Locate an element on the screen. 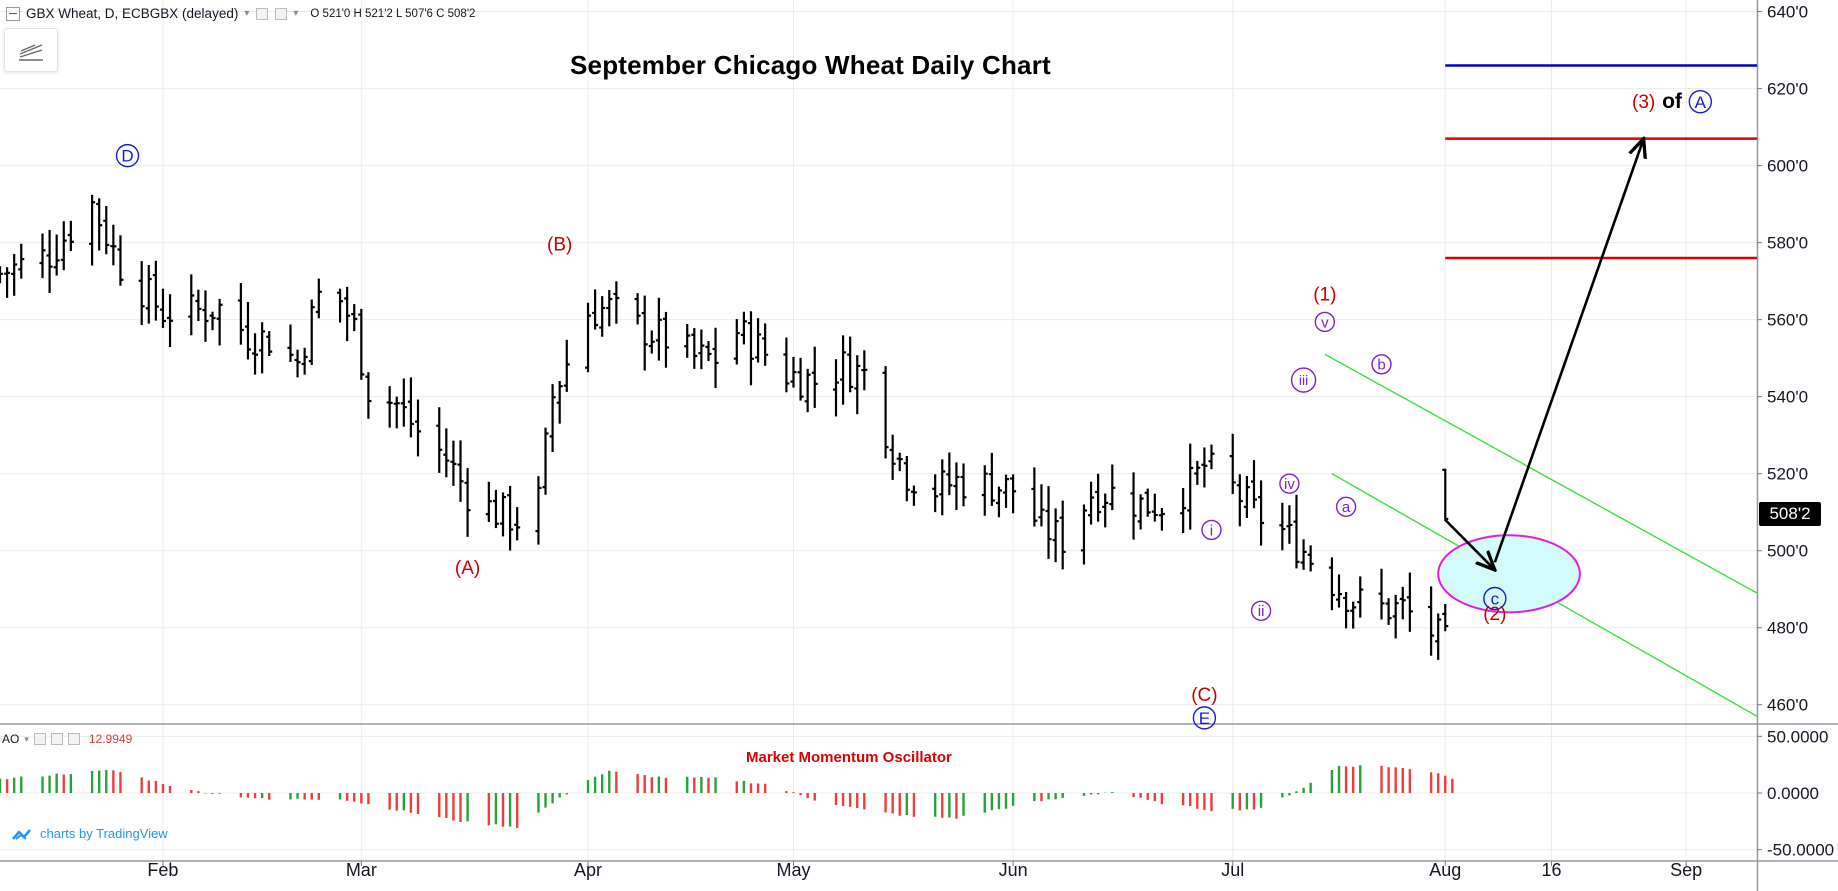  chart-title: September Chicago Wheat Daily Chart is located at coordinates (810, 65).